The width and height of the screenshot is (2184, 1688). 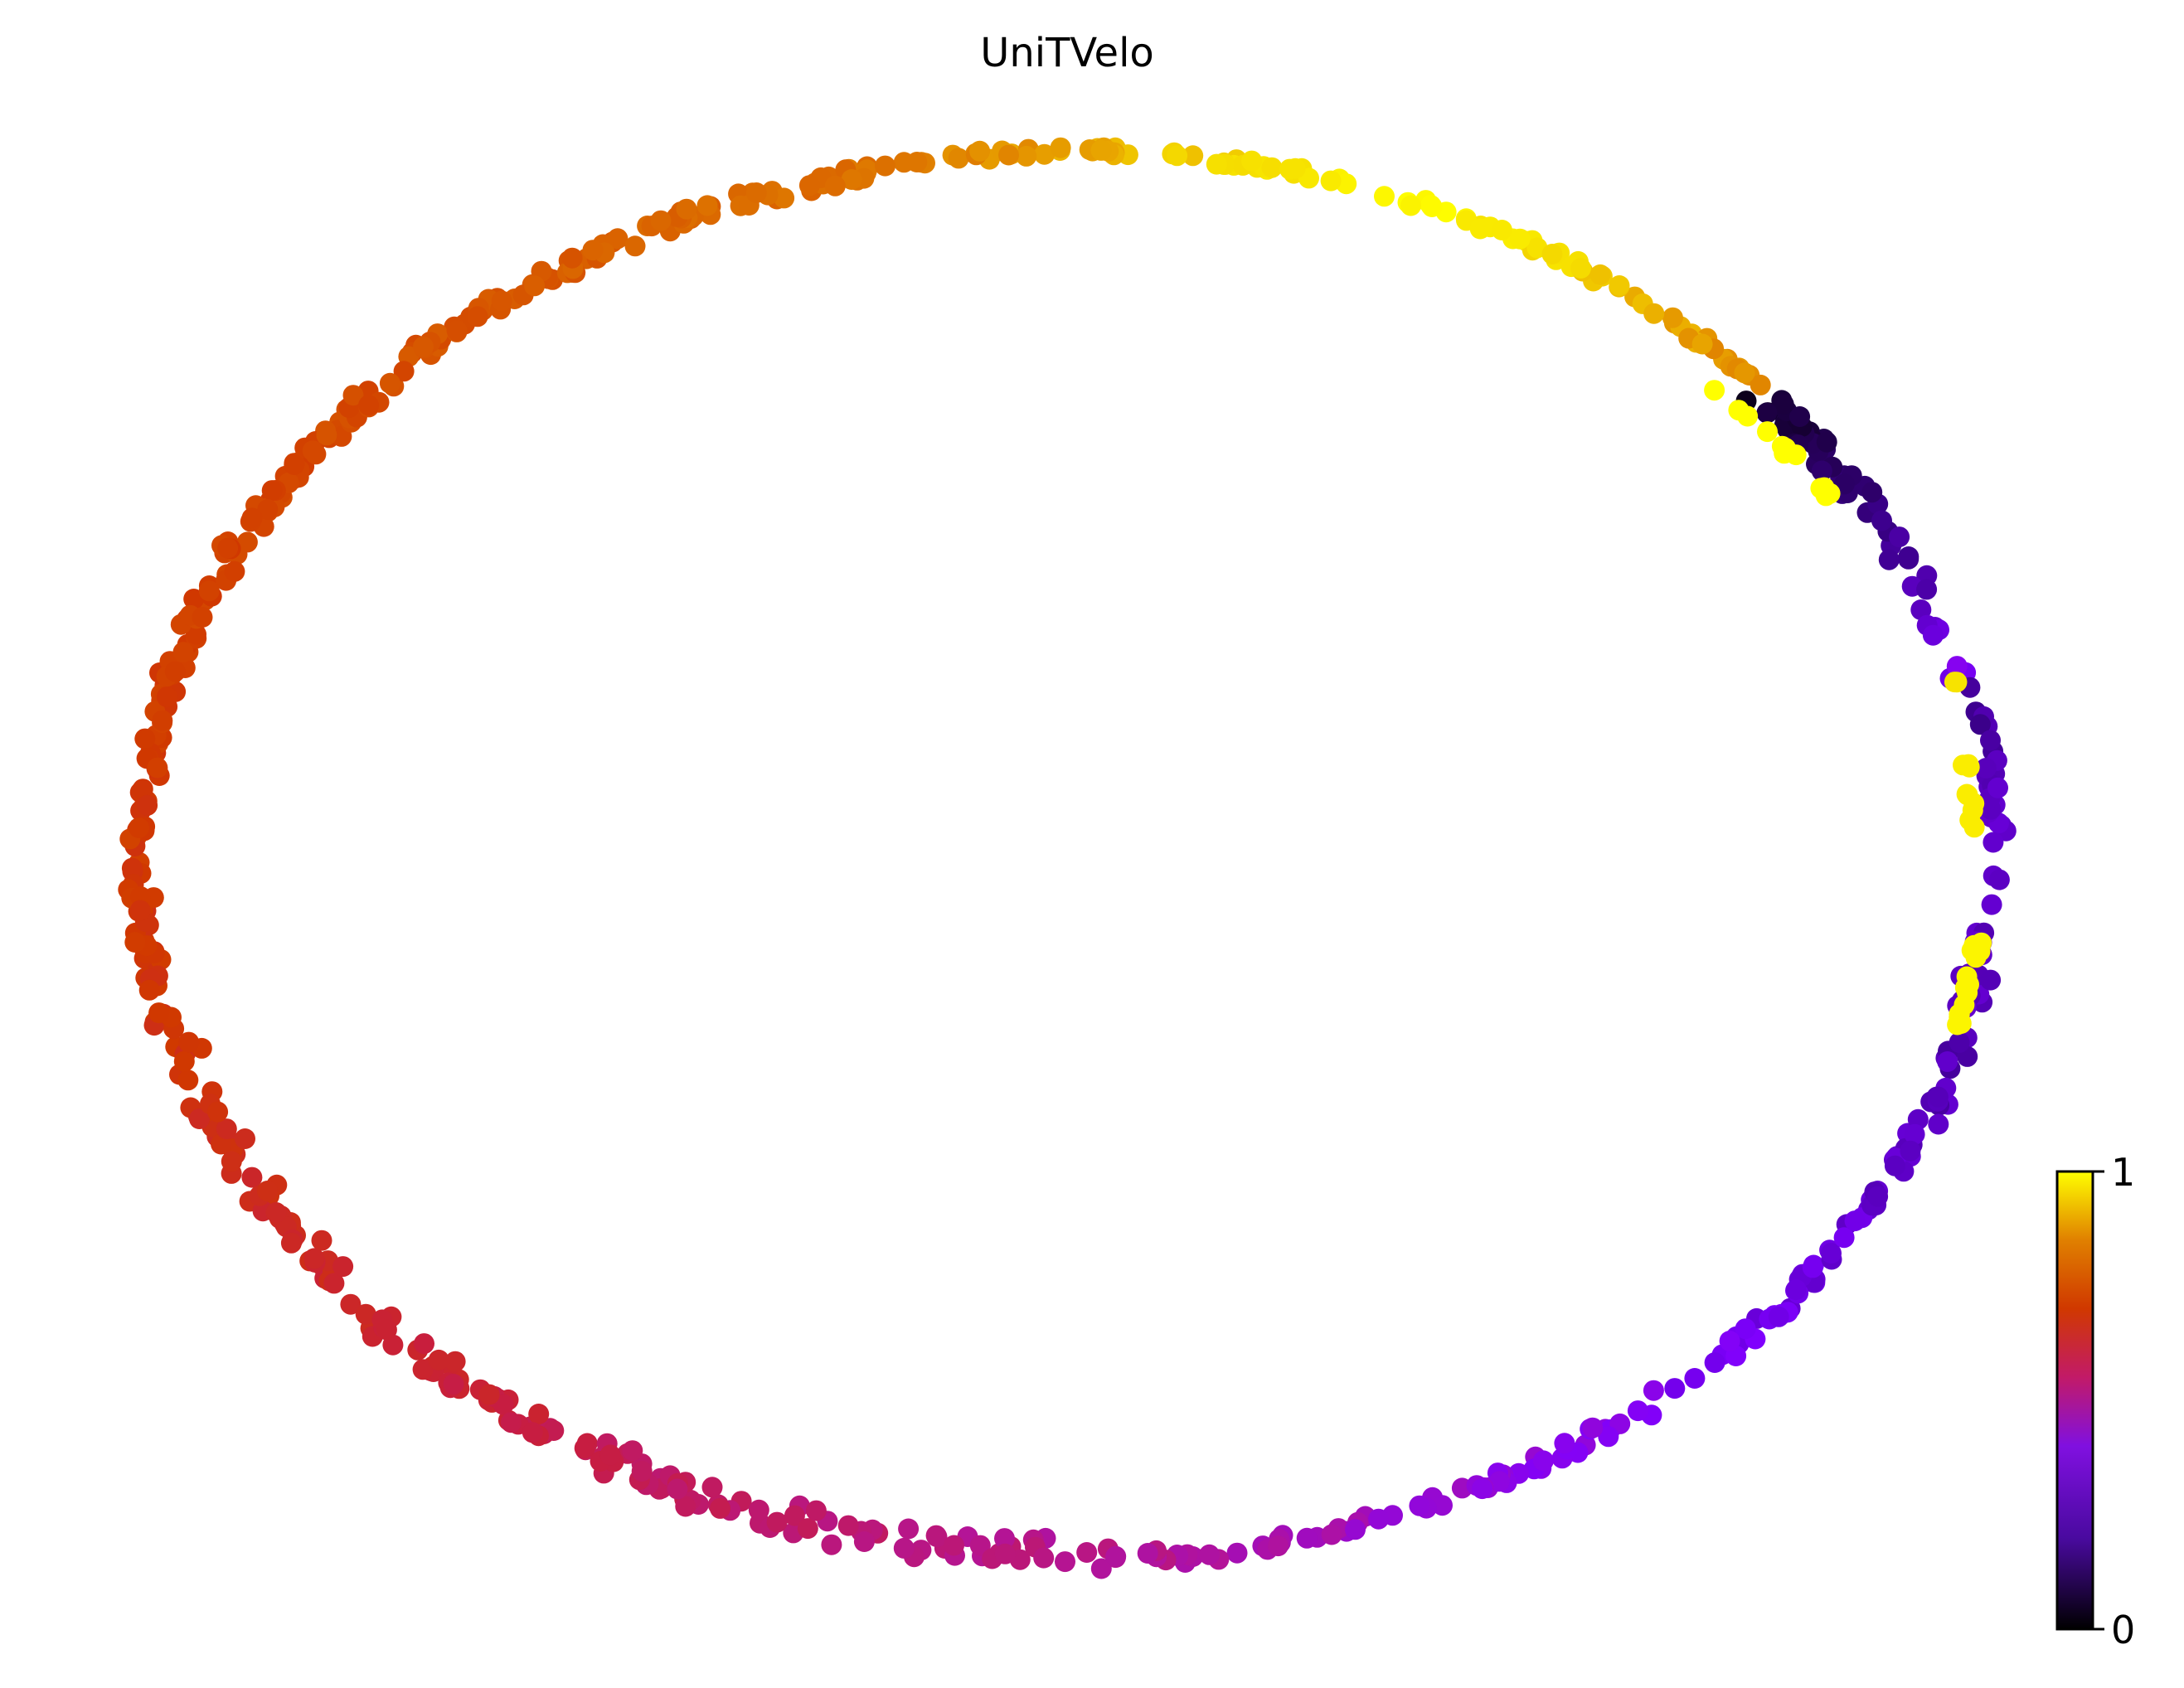 What do you see at coordinates (2095, 1401) in the screenshot?
I see `colorbar: 1 0` at bounding box center [2095, 1401].